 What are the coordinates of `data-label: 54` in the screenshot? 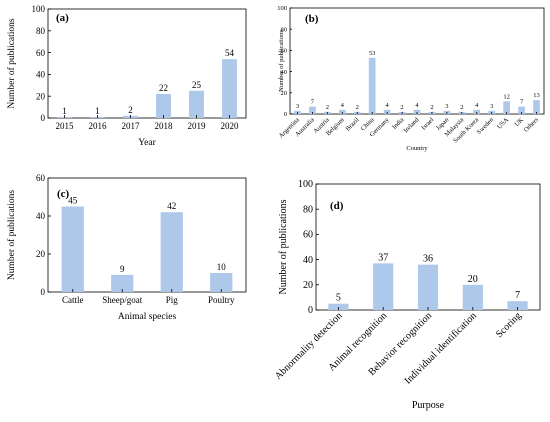 It's located at (230, 53).